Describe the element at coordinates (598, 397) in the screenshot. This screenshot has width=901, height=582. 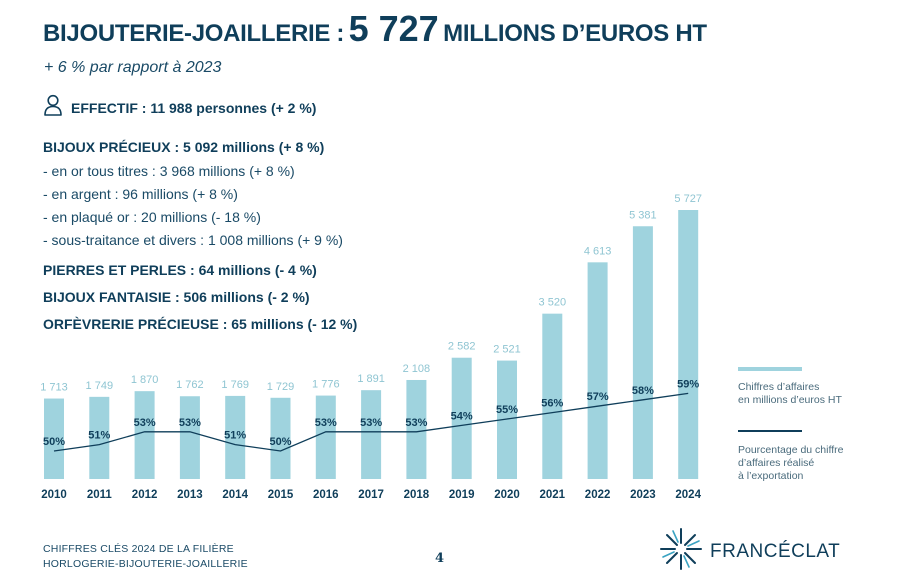
I see `export-percentage-label: 57%` at that location.